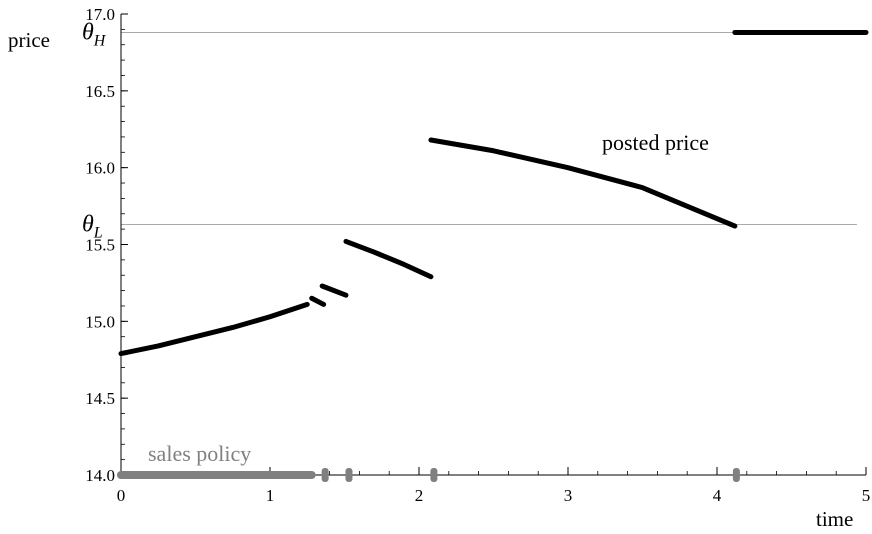 This screenshot has width=872, height=534. I want to click on y-tick-label: 15.0, so click(100, 321).